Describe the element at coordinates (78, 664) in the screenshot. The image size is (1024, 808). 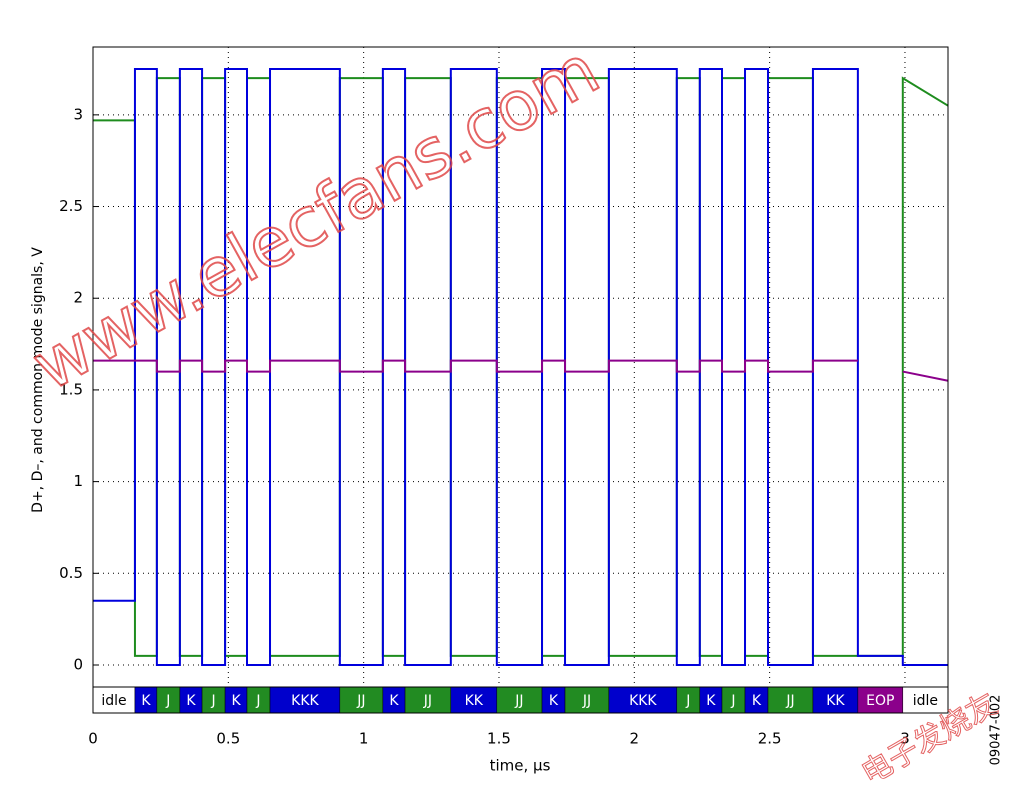
I see `y-tick-label: 0` at that location.